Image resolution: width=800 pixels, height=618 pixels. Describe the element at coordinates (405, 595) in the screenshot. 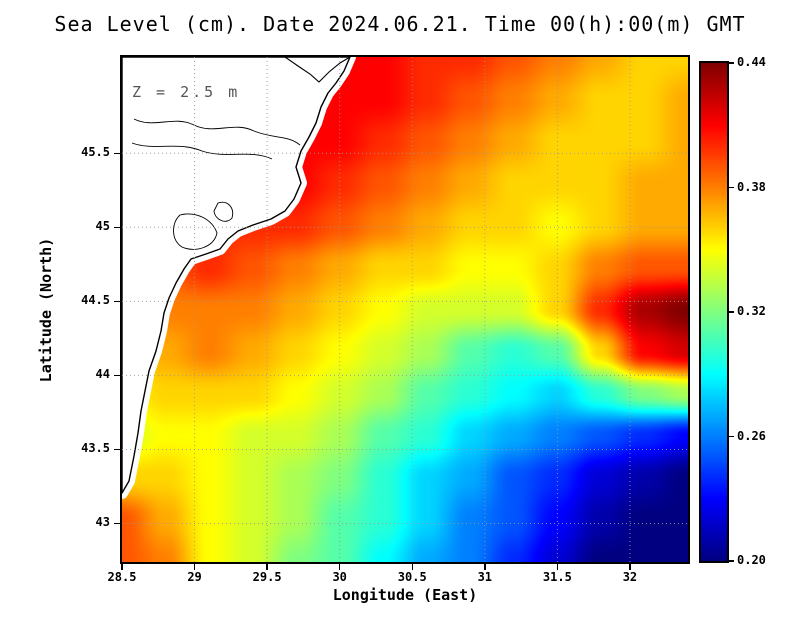

I see `x-axis-label: Longitude (East)` at that location.